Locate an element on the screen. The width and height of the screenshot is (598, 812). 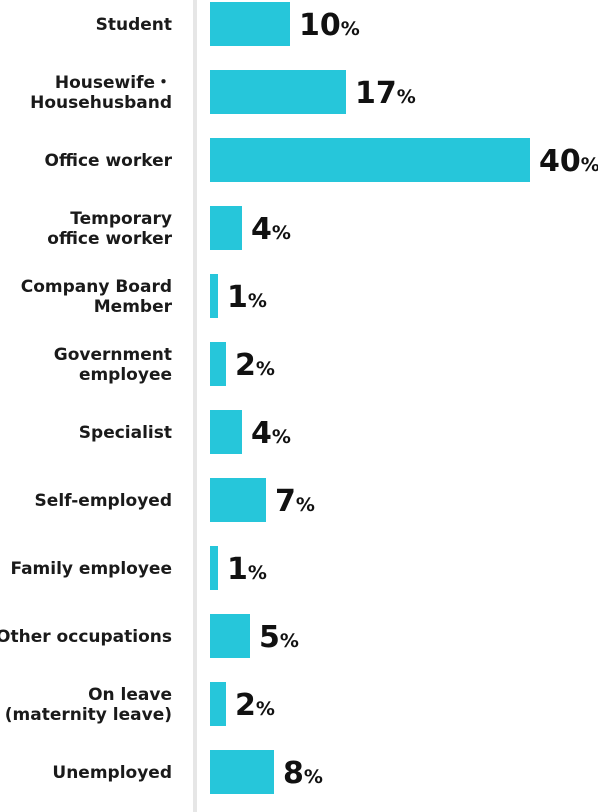
axis-line is located at coordinates (195, 406).